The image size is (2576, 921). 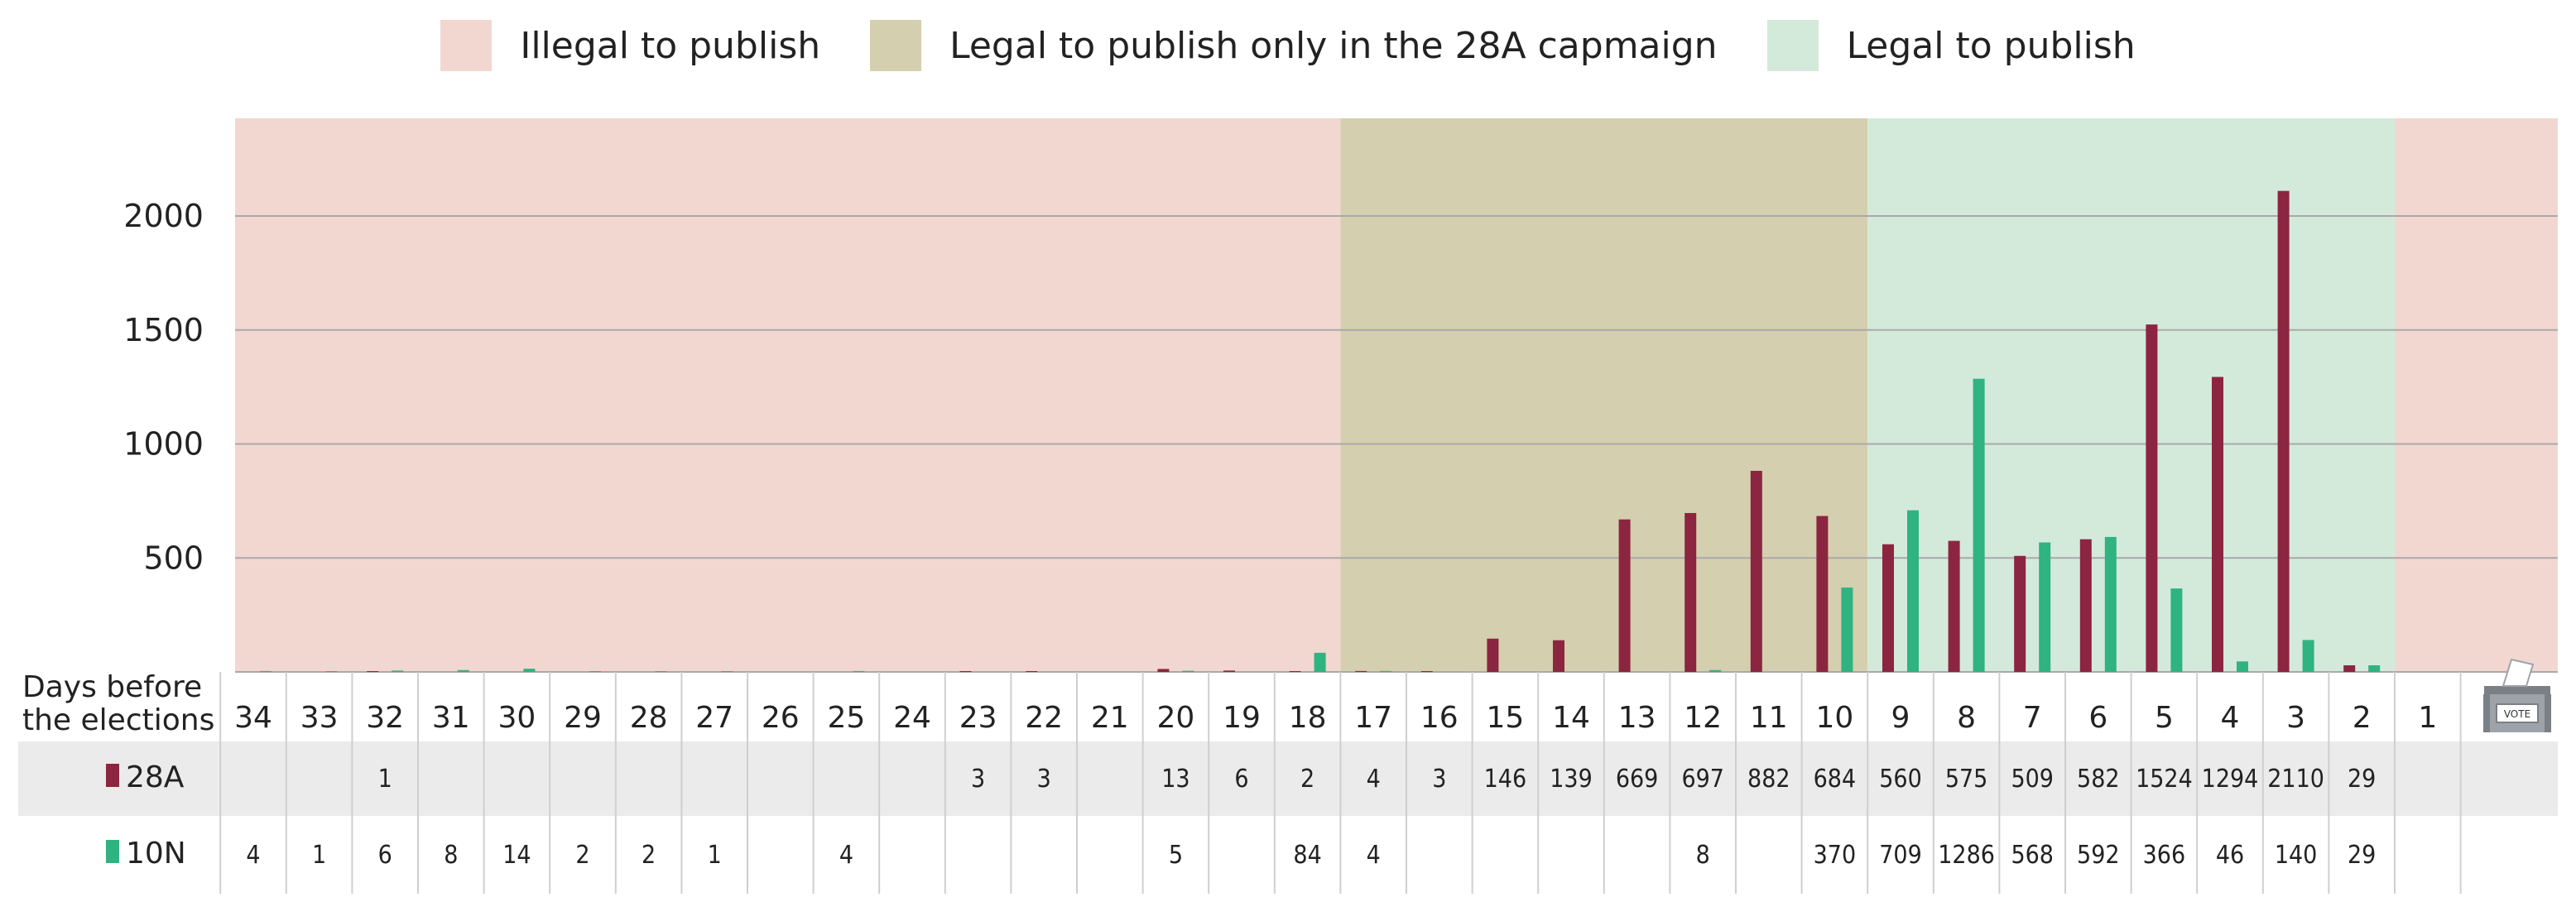 What do you see at coordinates (163, 387) in the screenshot?
I see `y-axis-ticks: 500 1000 1500 2000` at bounding box center [163, 387].